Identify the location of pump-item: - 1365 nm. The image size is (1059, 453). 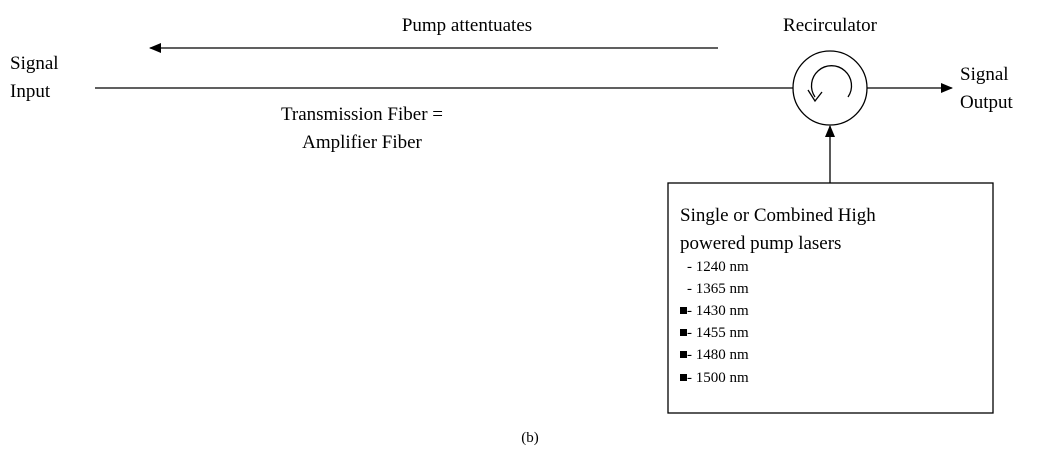
(718, 289).